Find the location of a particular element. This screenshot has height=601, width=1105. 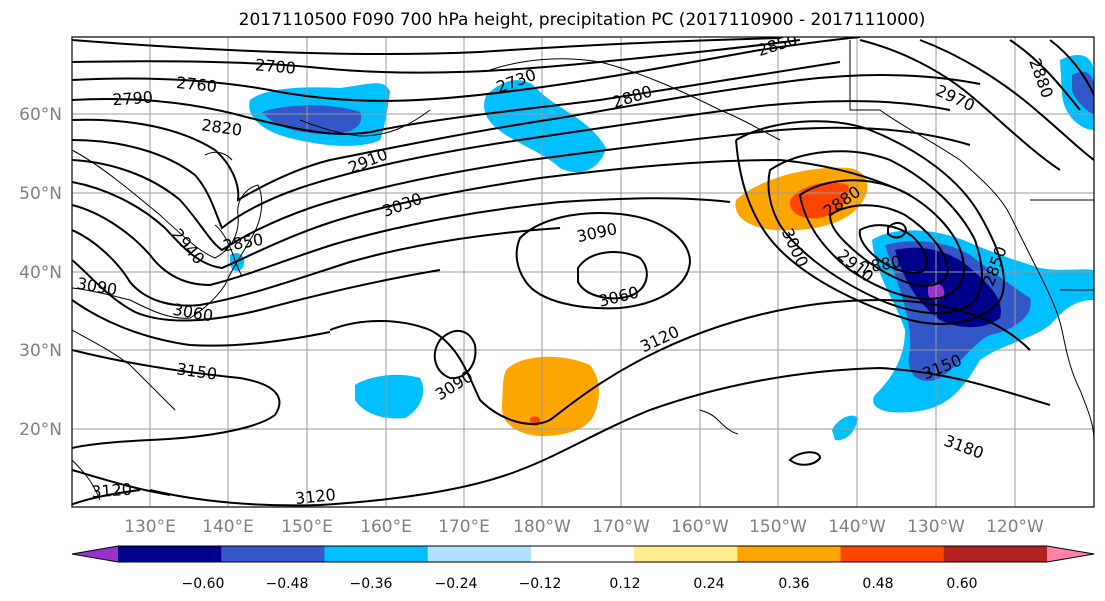

colorbar-tick: 0.36 is located at coordinates (793, 584).